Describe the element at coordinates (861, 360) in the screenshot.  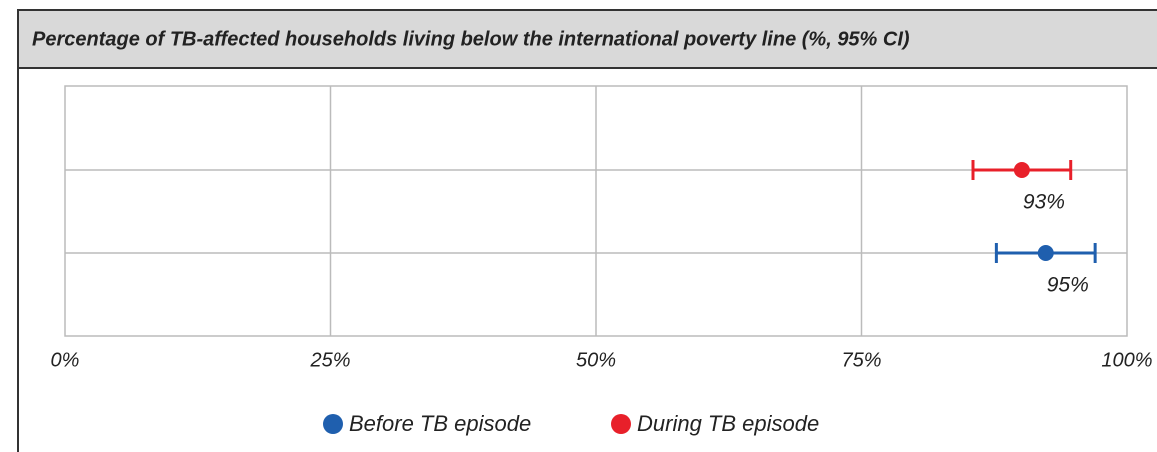
I see `x-tick-label: 75%` at that location.